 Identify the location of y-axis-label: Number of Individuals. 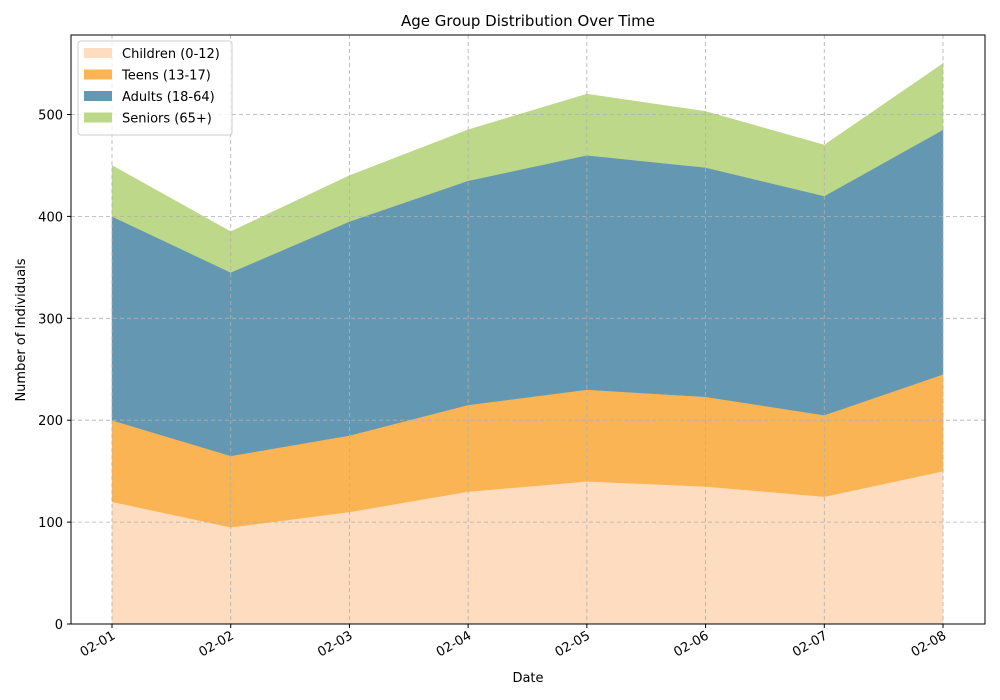
(21, 329).